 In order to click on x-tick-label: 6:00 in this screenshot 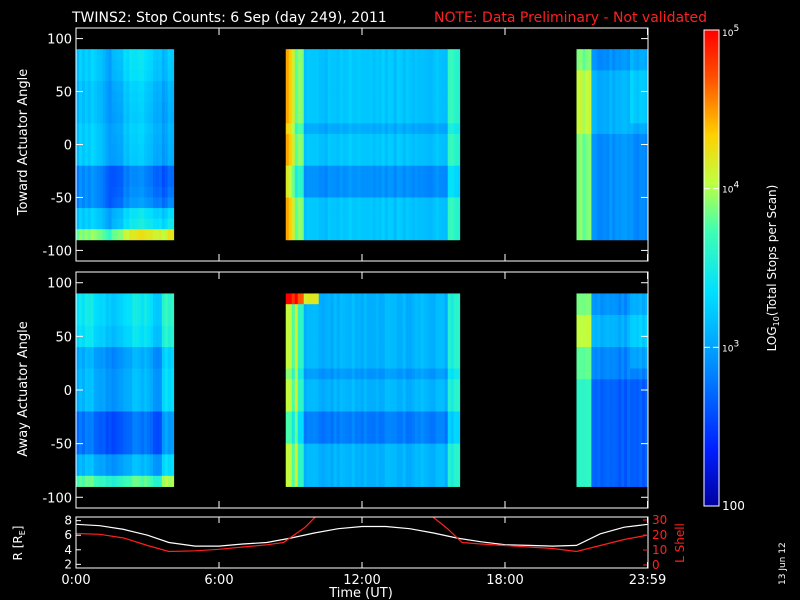, I will do `click(218, 580)`.